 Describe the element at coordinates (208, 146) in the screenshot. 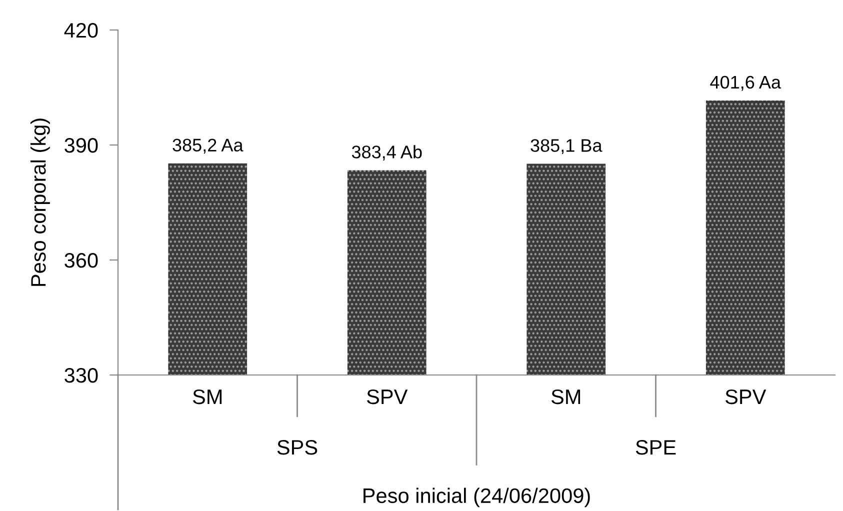

I see `data-label: 385,2 Aa` at that location.